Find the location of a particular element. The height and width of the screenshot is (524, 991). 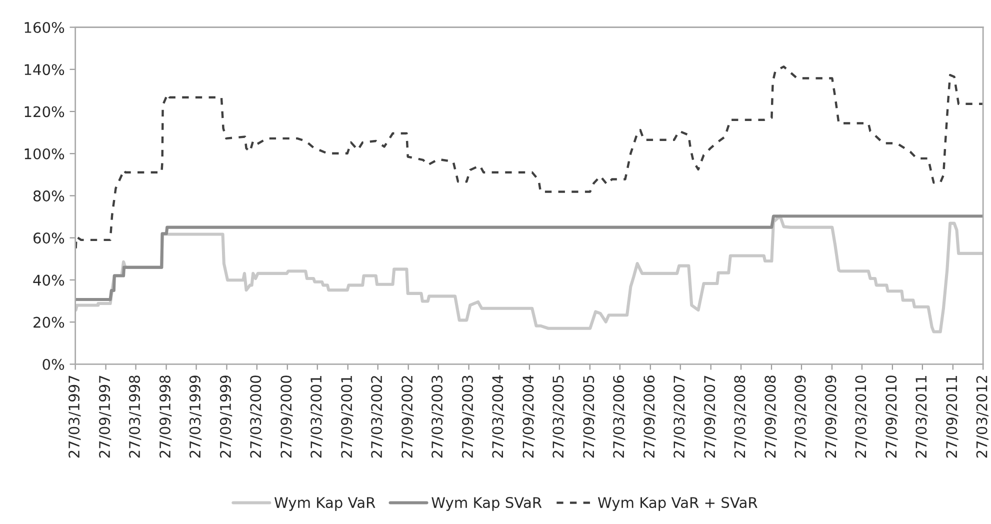

x-tick-label: 27/03/1998 is located at coordinates (135, 417).